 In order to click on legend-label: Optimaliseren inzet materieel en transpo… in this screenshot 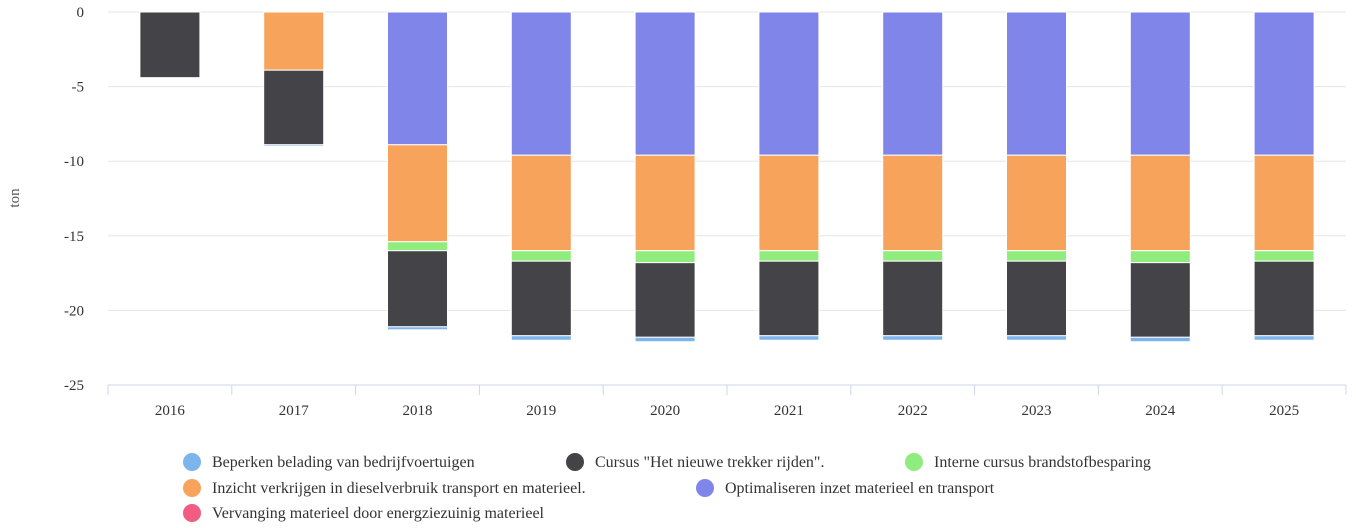, I will do `click(860, 488)`.